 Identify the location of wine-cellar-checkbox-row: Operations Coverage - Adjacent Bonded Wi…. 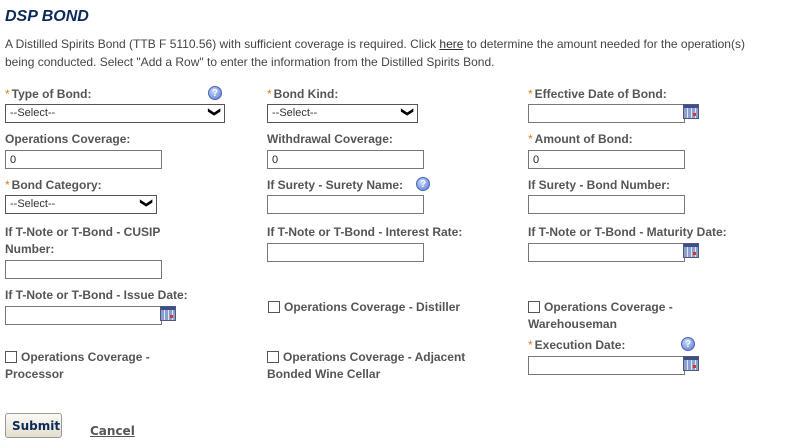
(366, 365).